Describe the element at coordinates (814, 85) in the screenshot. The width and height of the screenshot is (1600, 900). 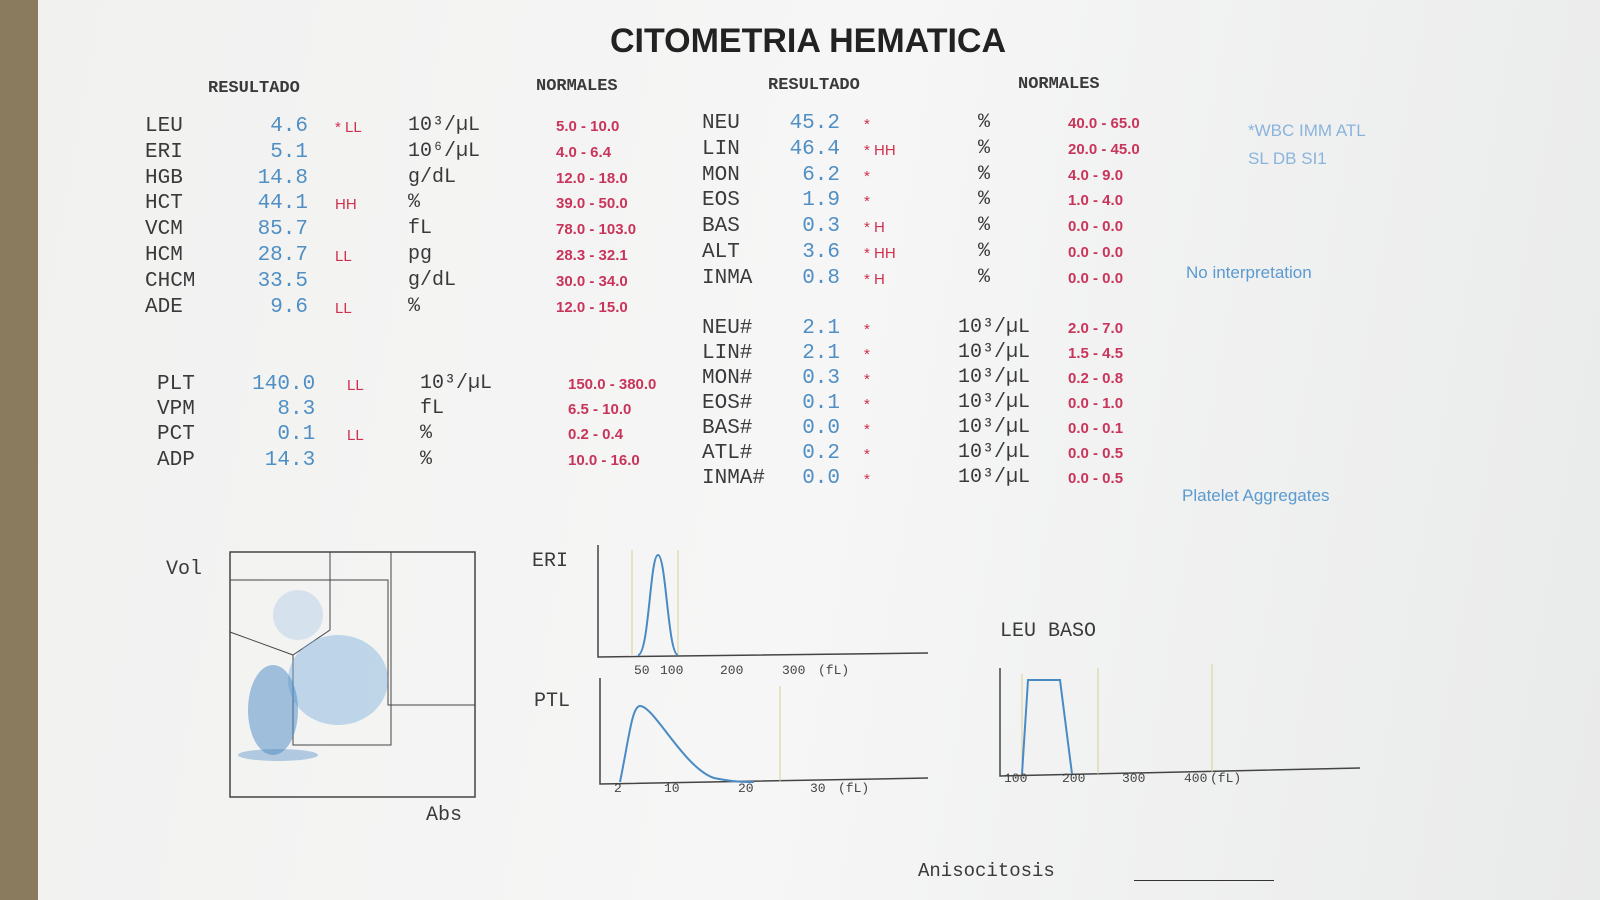
I see `header: RESULTADO` at that location.